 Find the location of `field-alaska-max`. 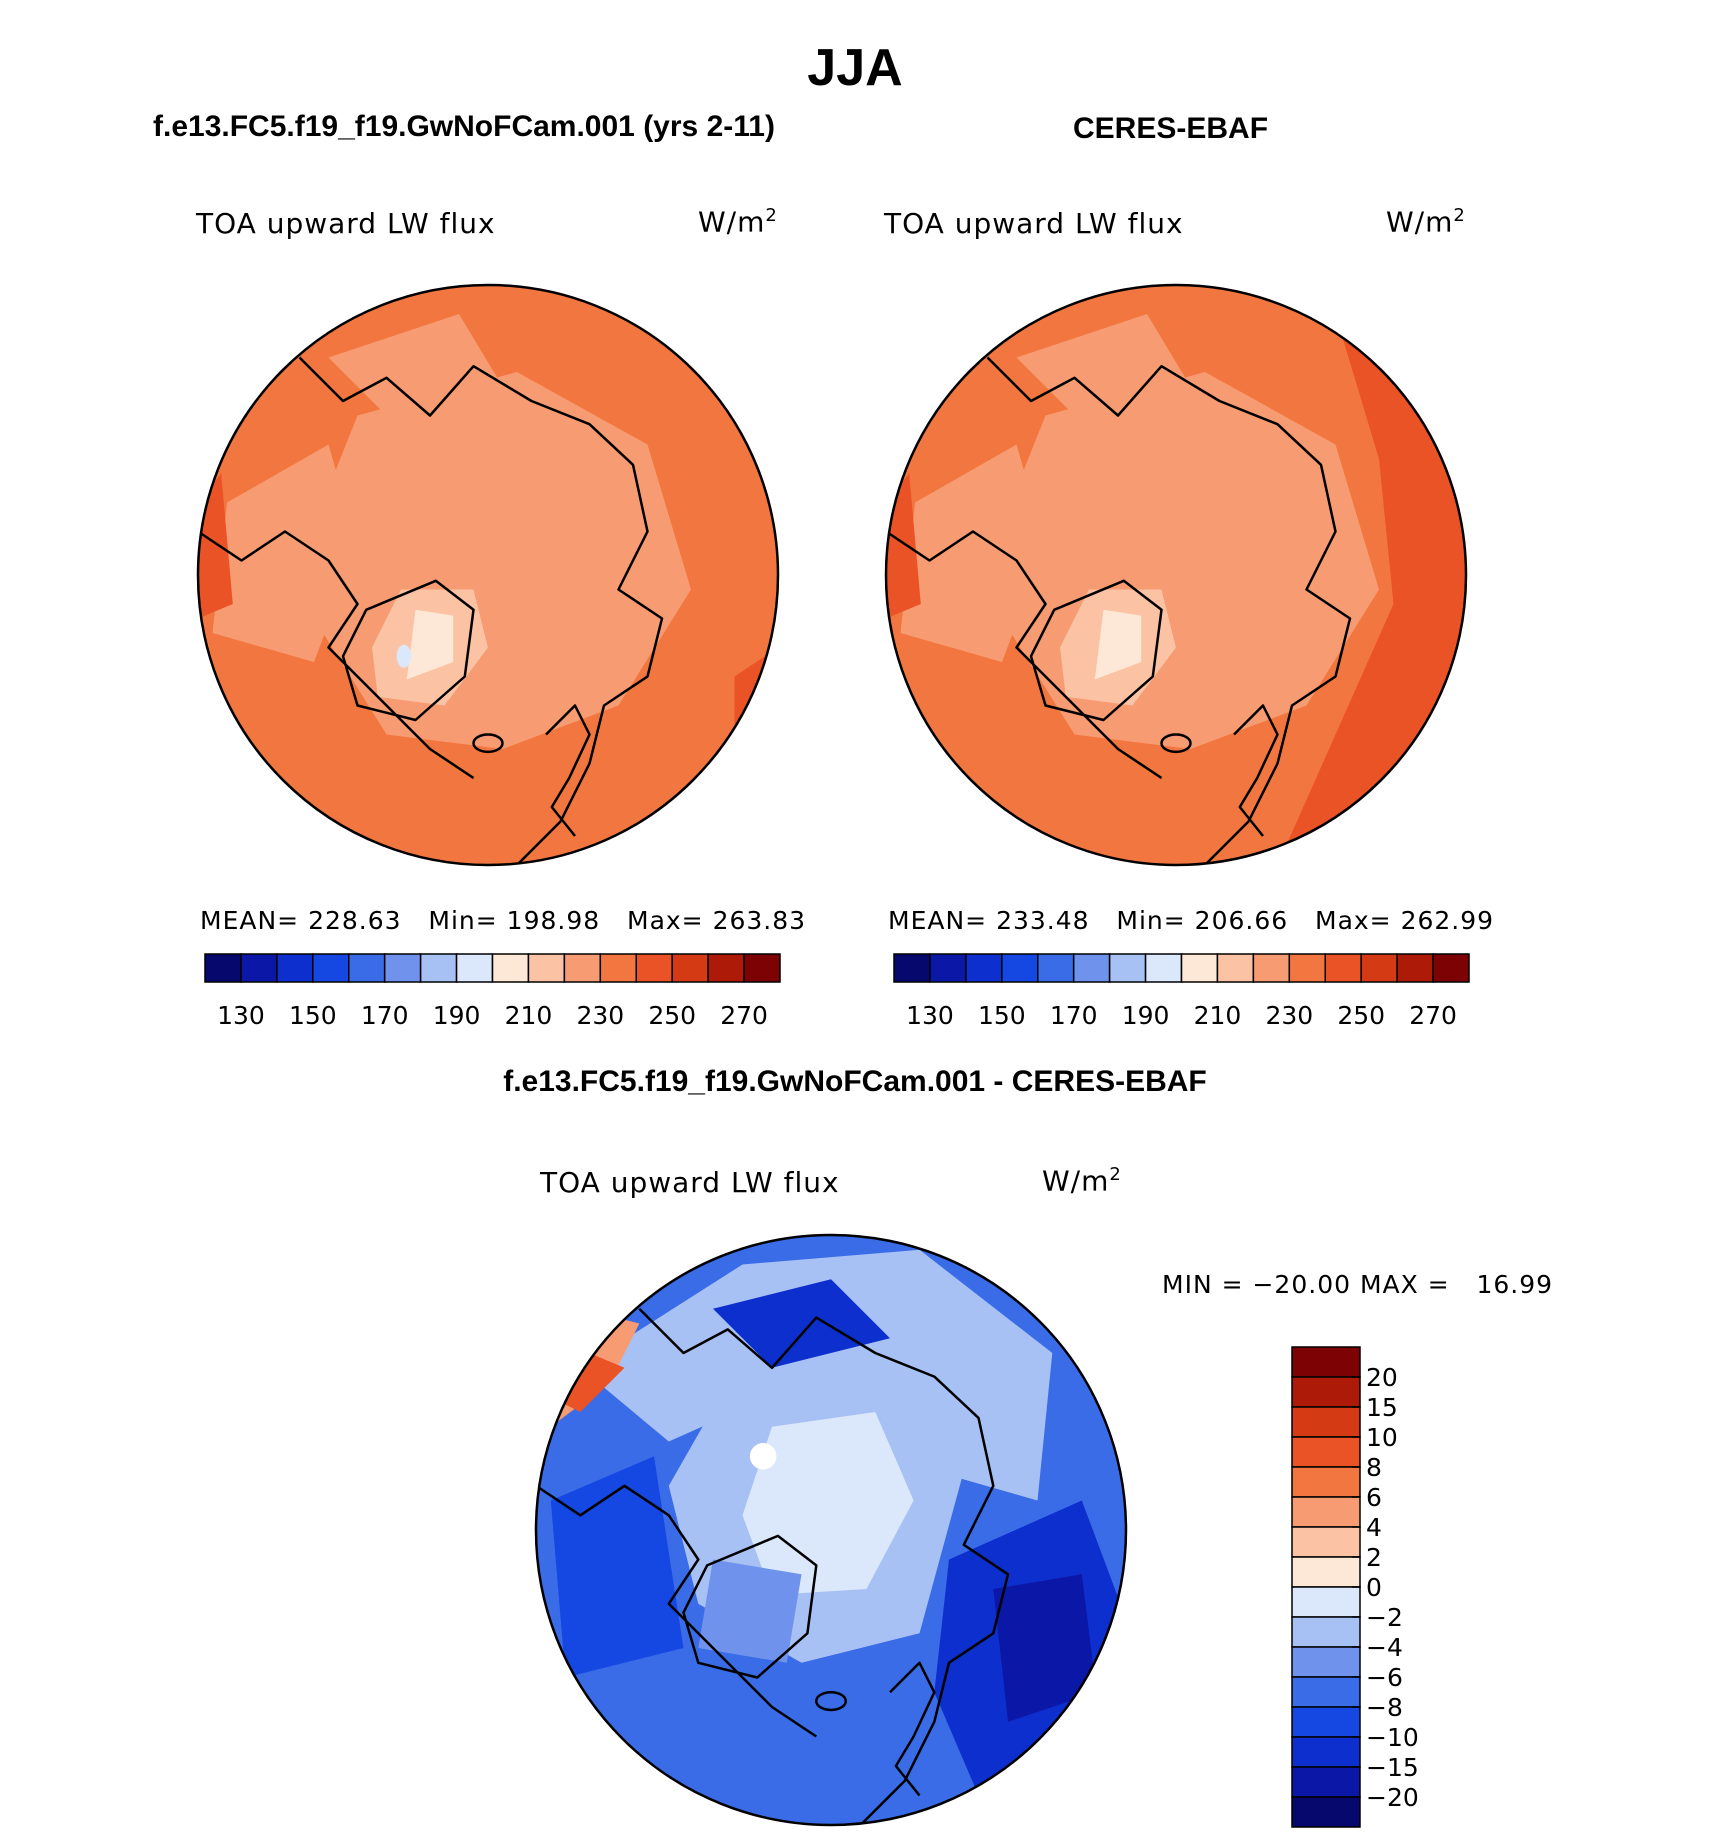

field-alaska-max is located at coordinates (587, 1382).